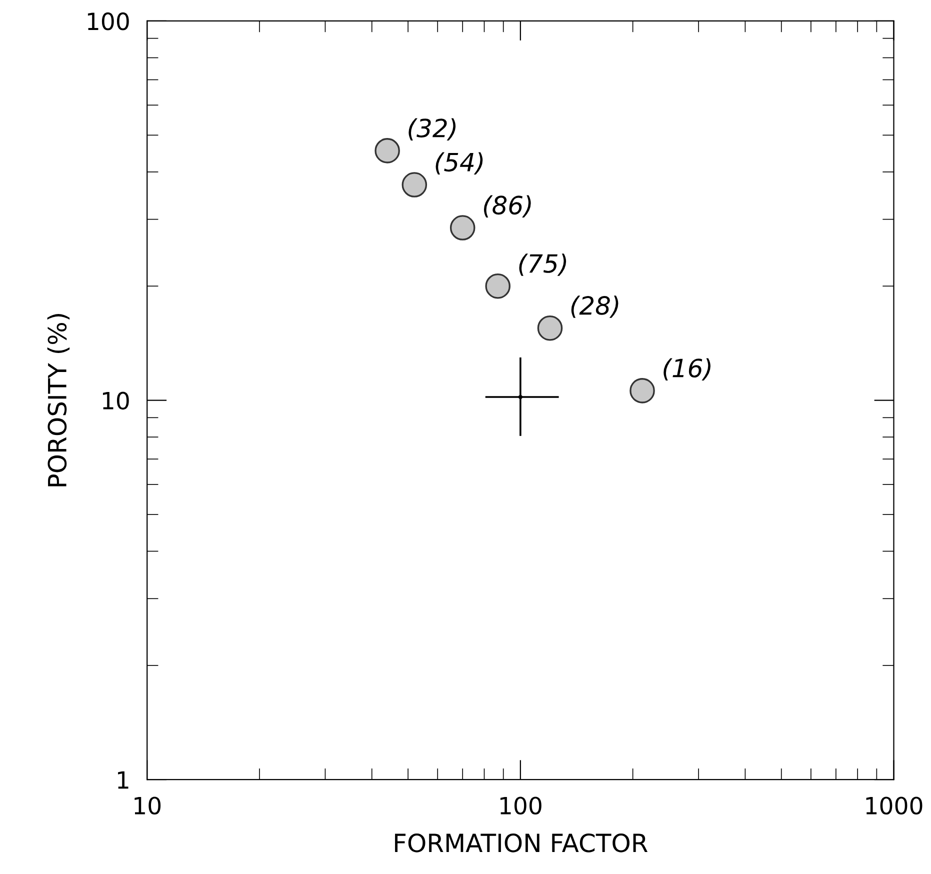  What do you see at coordinates (521, 805) in the screenshot?
I see `x-tick-label: 100` at bounding box center [521, 805].